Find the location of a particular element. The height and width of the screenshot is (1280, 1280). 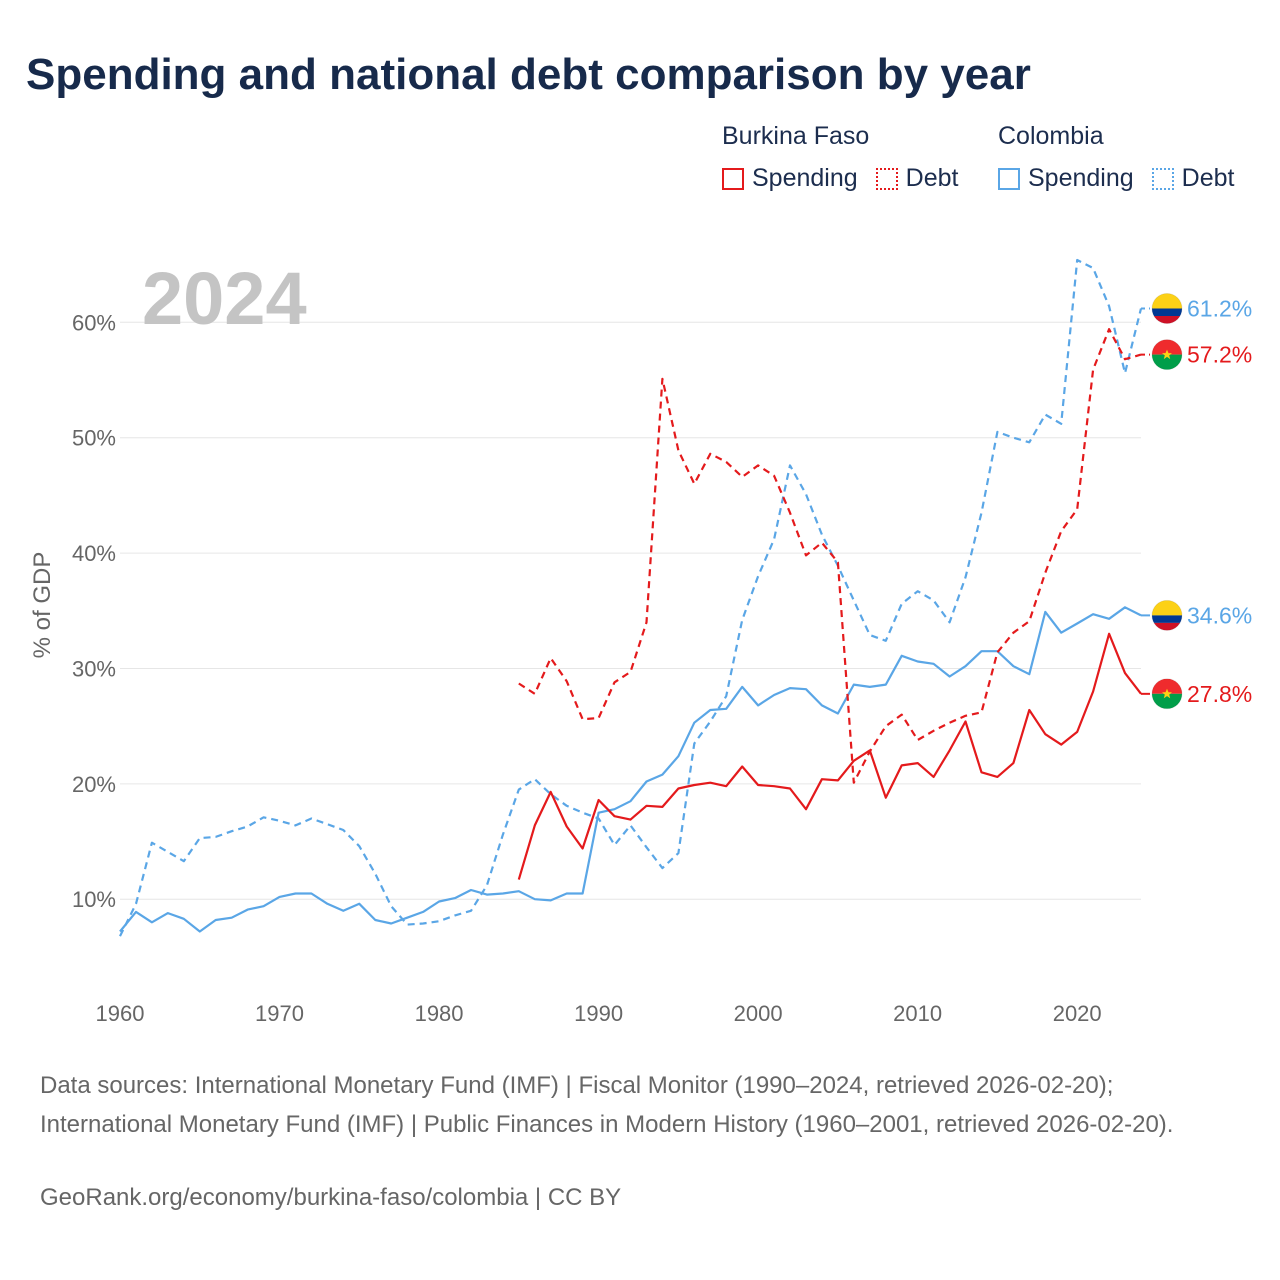

y-axis-label: % of GDP is located at coordinates (42, 605).